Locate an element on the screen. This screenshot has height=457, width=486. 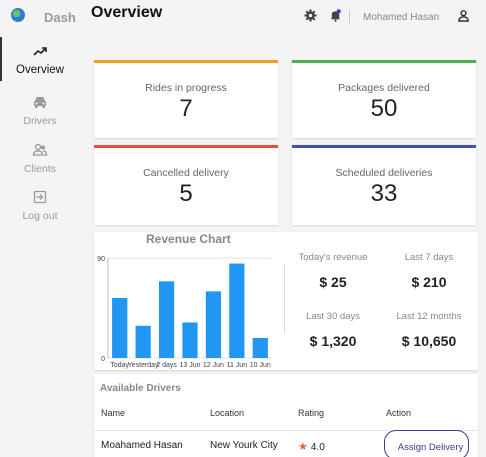
people-icon is located at coordinates (40, 149).